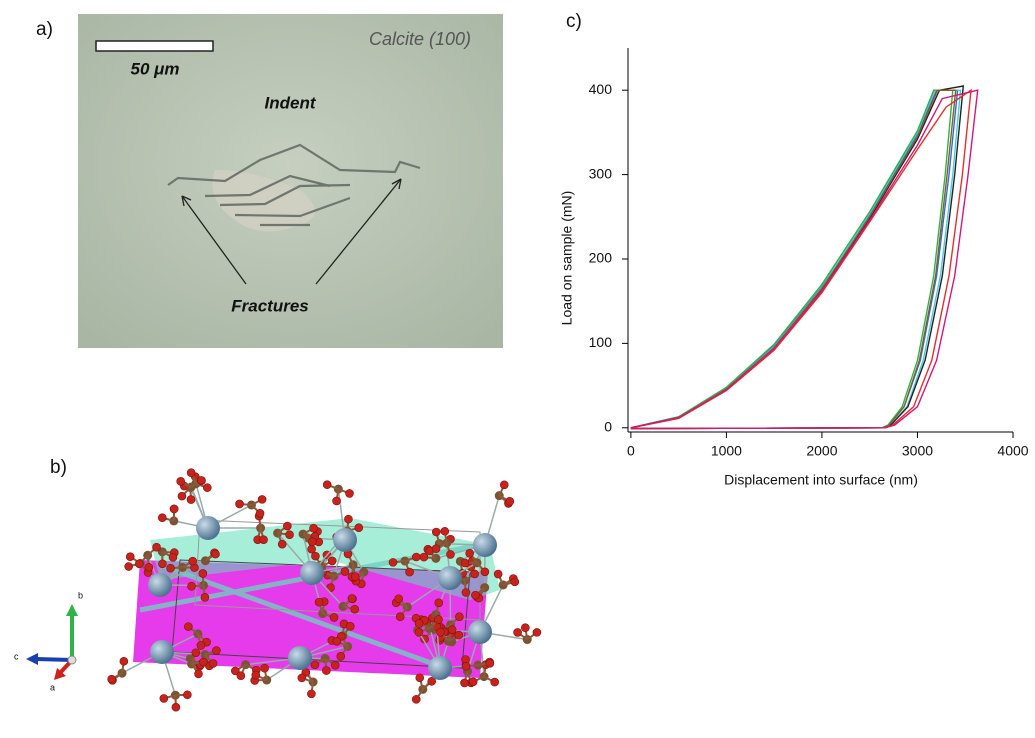  I want to click on scale-bar-label: 50 μm, so click(155, 68).